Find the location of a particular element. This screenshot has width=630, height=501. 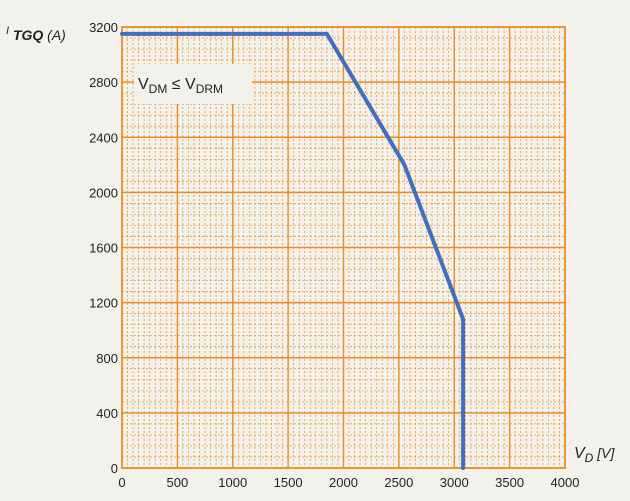

x-tick-label: 0 is located at coordinates (121, 482).